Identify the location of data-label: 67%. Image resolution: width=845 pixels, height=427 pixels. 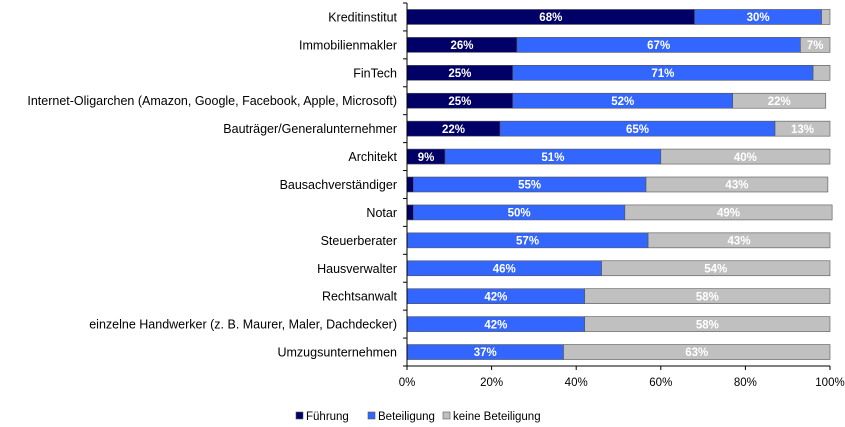
(658, 46).